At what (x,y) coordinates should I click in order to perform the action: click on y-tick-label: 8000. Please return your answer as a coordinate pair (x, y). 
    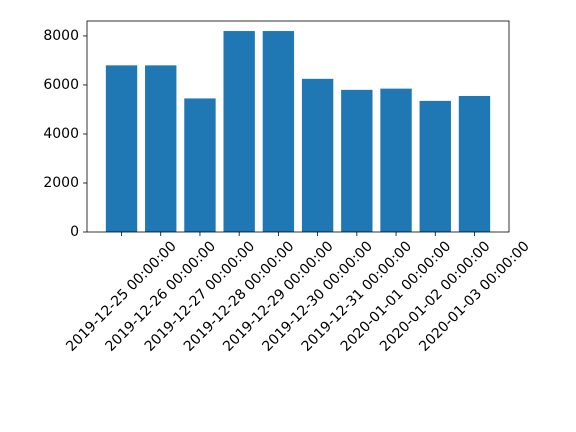
    Looking at the image, I should click on (61, 36).